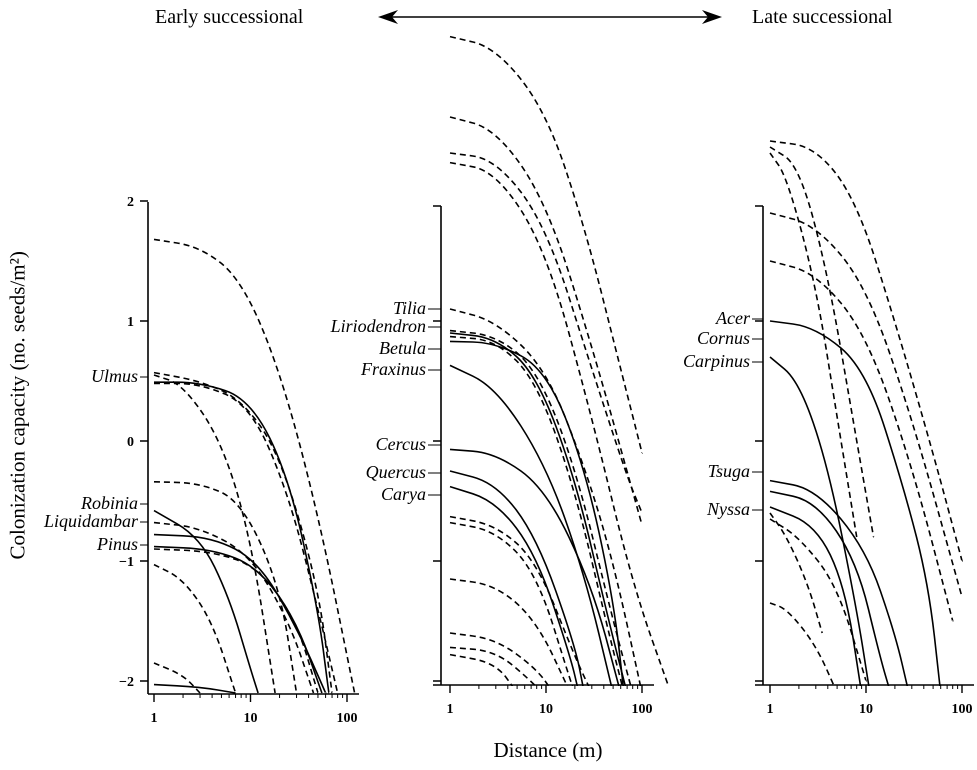  Describe the element at coordinates (401, 444) in the screenshot. I see `species-label: Cercus` at that location.